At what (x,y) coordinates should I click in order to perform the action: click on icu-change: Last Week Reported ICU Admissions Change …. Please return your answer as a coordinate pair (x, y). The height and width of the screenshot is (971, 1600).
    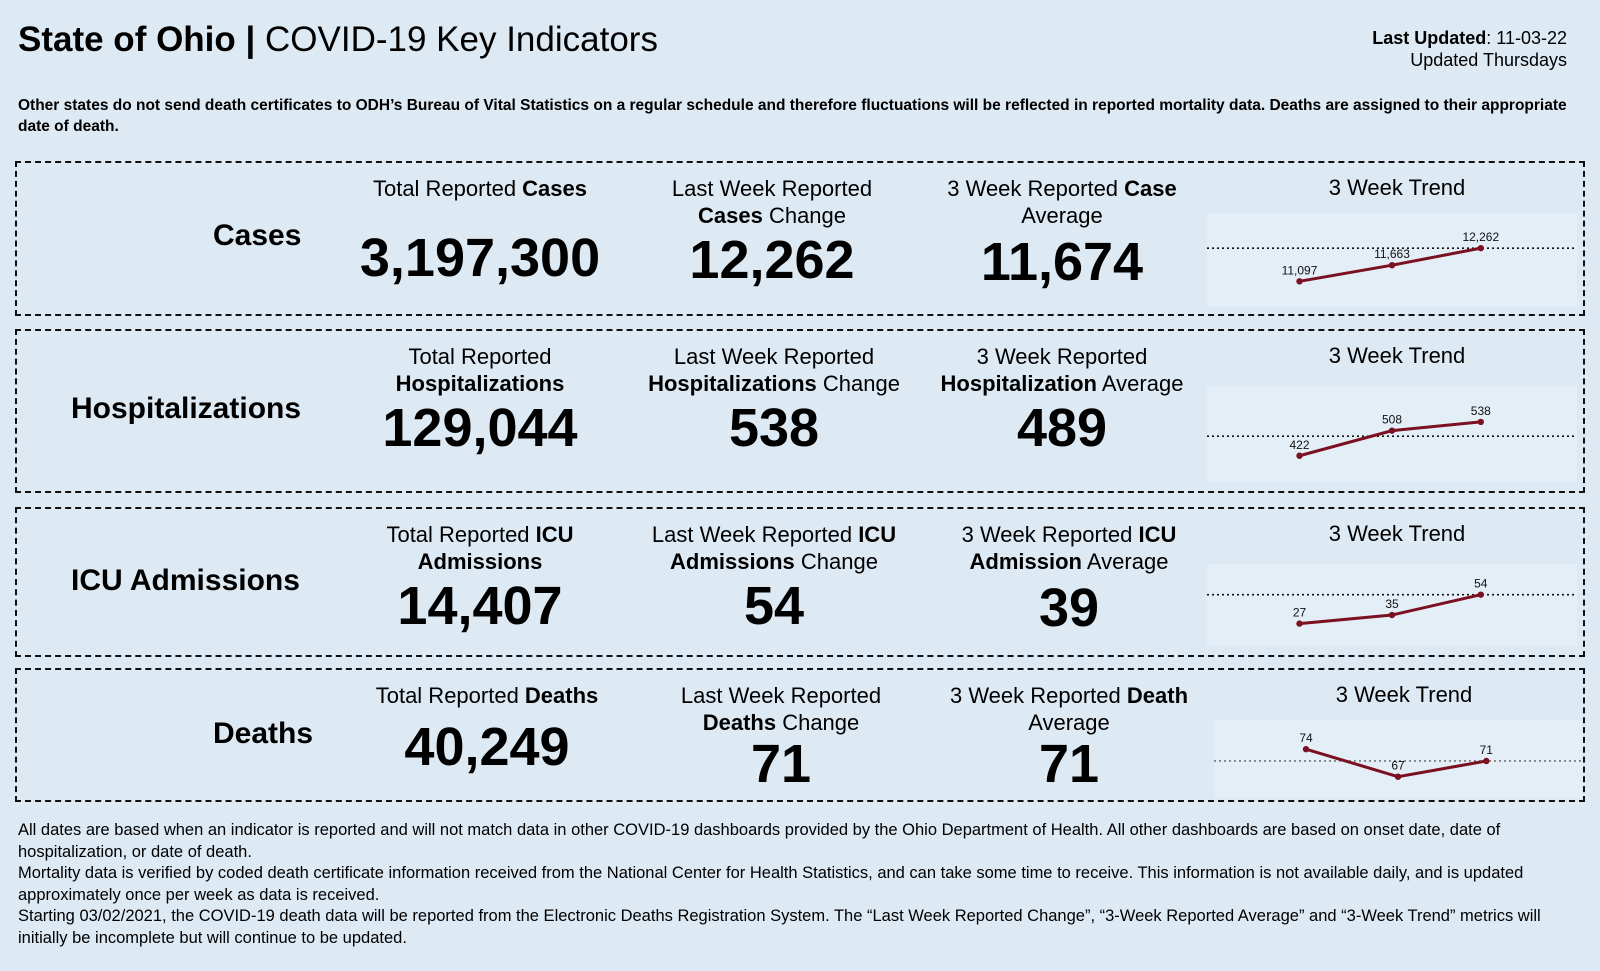
    Looking at the image, I should click on (774, 578).